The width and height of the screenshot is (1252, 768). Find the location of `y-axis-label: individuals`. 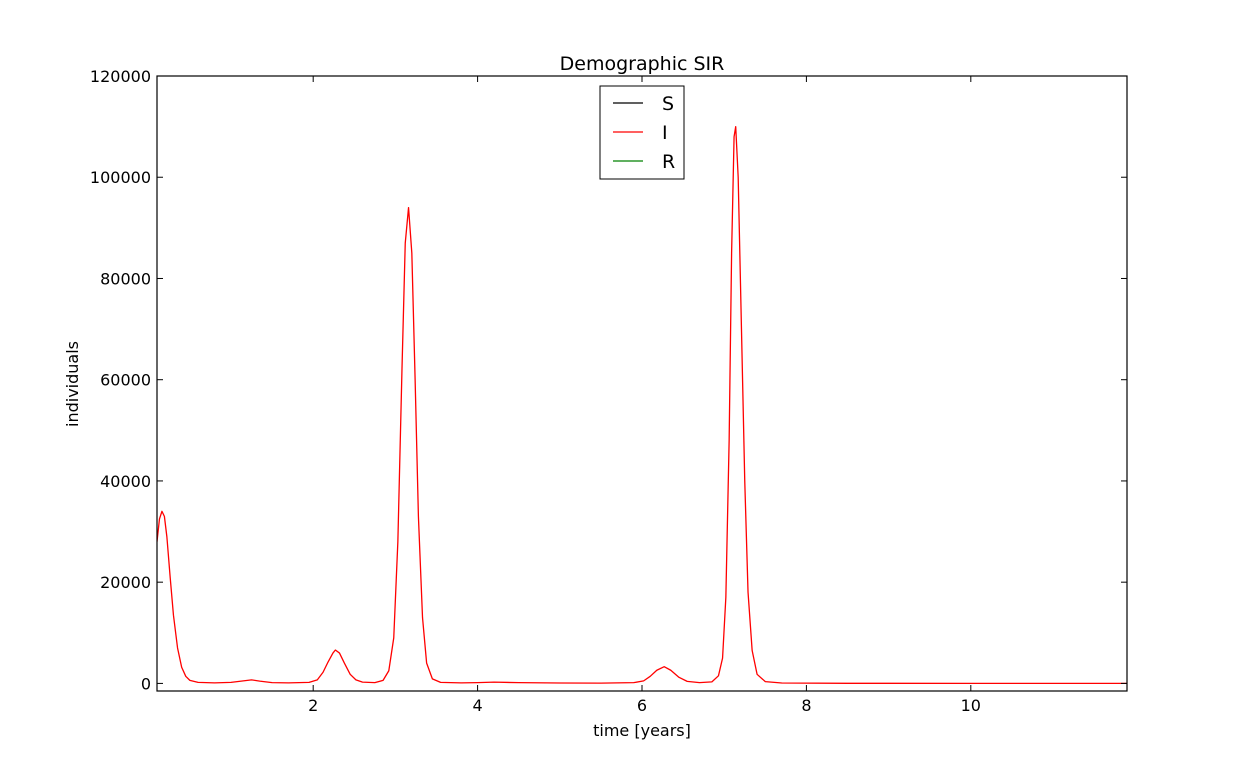

y-axis-label: individuals is located at coordinates (72, 384).